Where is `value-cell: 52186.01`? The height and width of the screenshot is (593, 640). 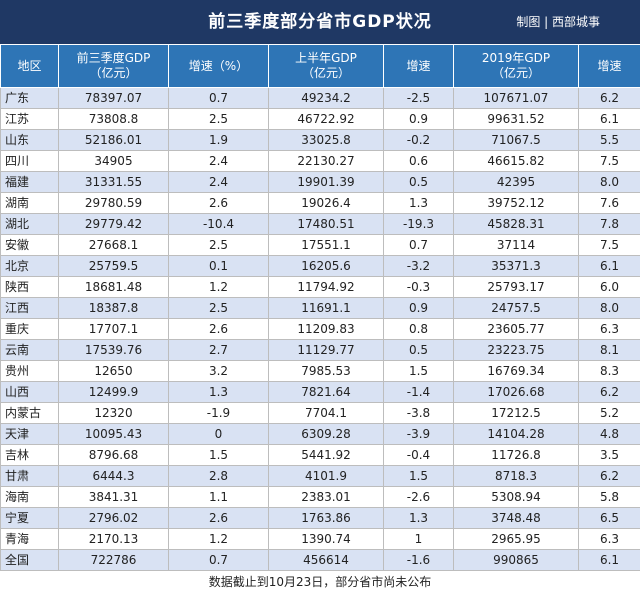 value-cell: 52186.01 is located at coordinates (114, 140).